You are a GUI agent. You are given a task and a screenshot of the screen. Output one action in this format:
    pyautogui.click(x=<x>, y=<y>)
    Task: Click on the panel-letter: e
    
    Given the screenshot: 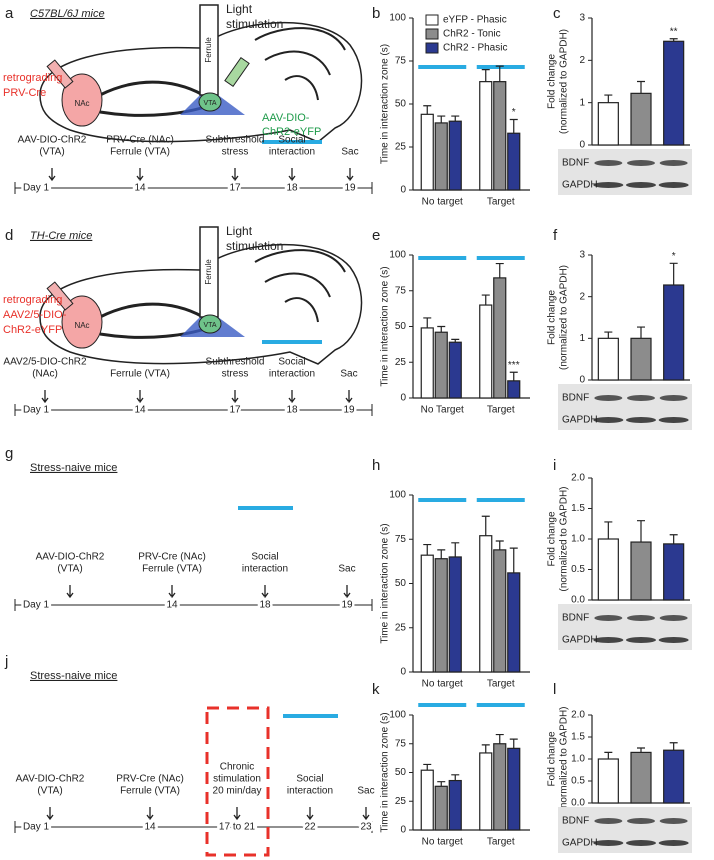 What is the action you would take?
    pyautogui.click(x=376, y=235)
    